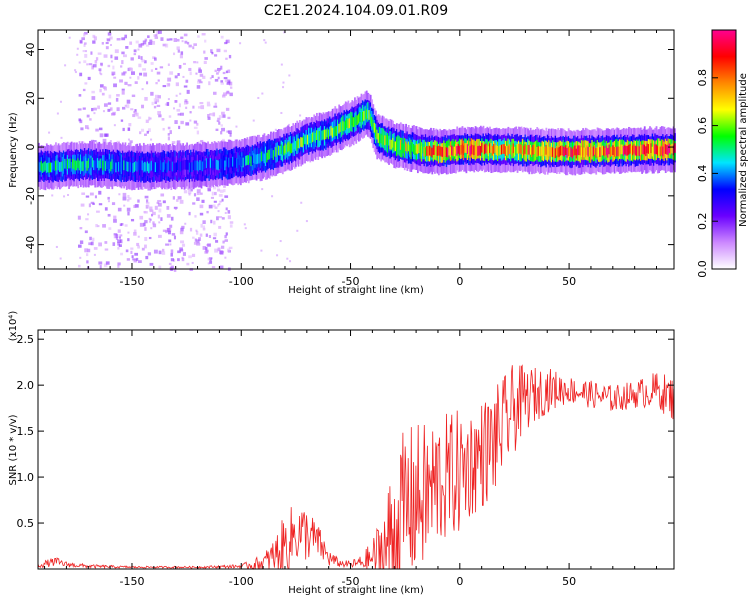 The image size is (750, 600). I want to click on colorbar-axis: 0.0 0.2 0.4 0.6 0.8, so click(707, 173).